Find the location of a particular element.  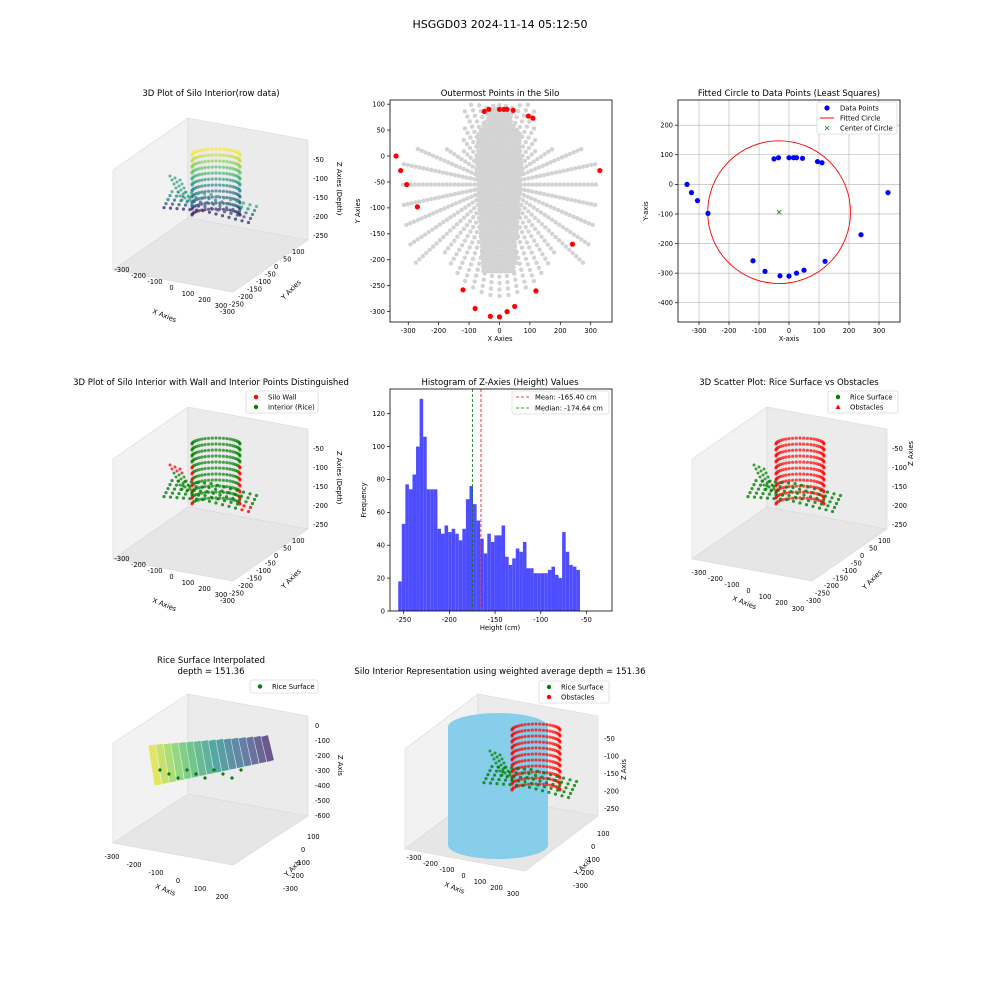

tick-label: -100 is located at coordinates (899, 468).